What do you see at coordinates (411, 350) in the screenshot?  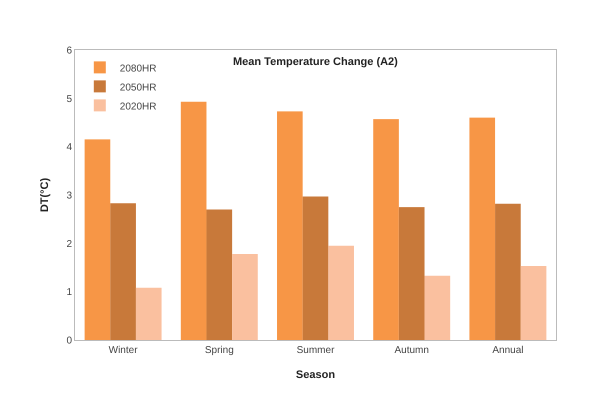 I see `x-tick-label: Autumn` at bounding box center [411, 350].